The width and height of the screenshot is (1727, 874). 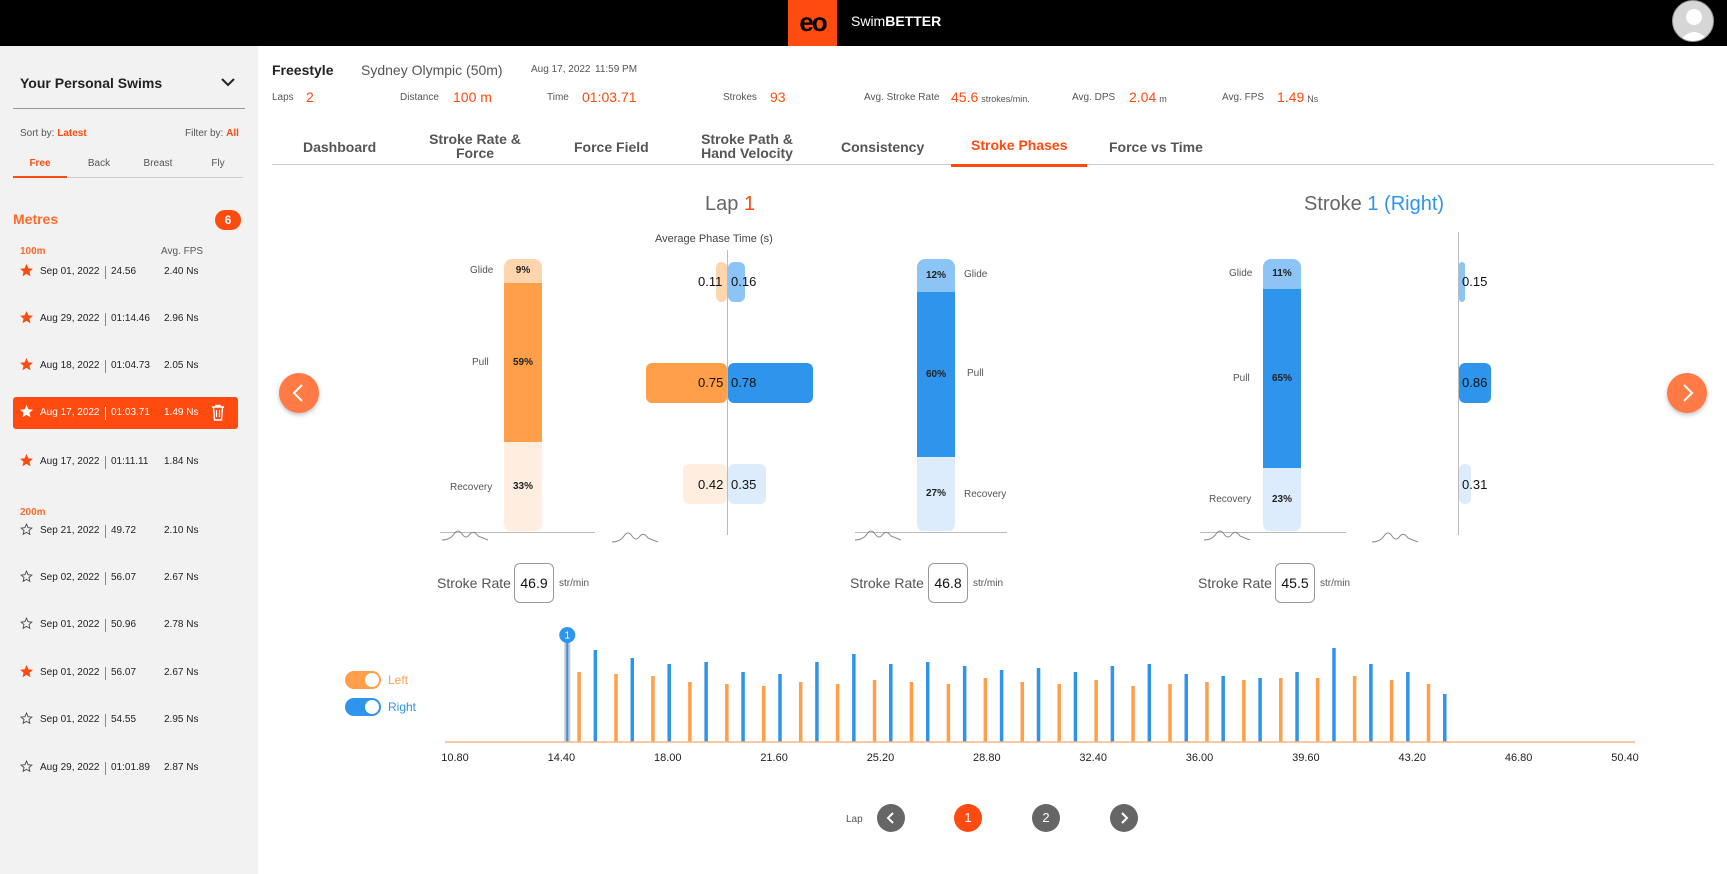 What do you see at coordinates (228, 82) in the screenshot?
I see `chevron-down-icon` at bounding box center [228, 82].